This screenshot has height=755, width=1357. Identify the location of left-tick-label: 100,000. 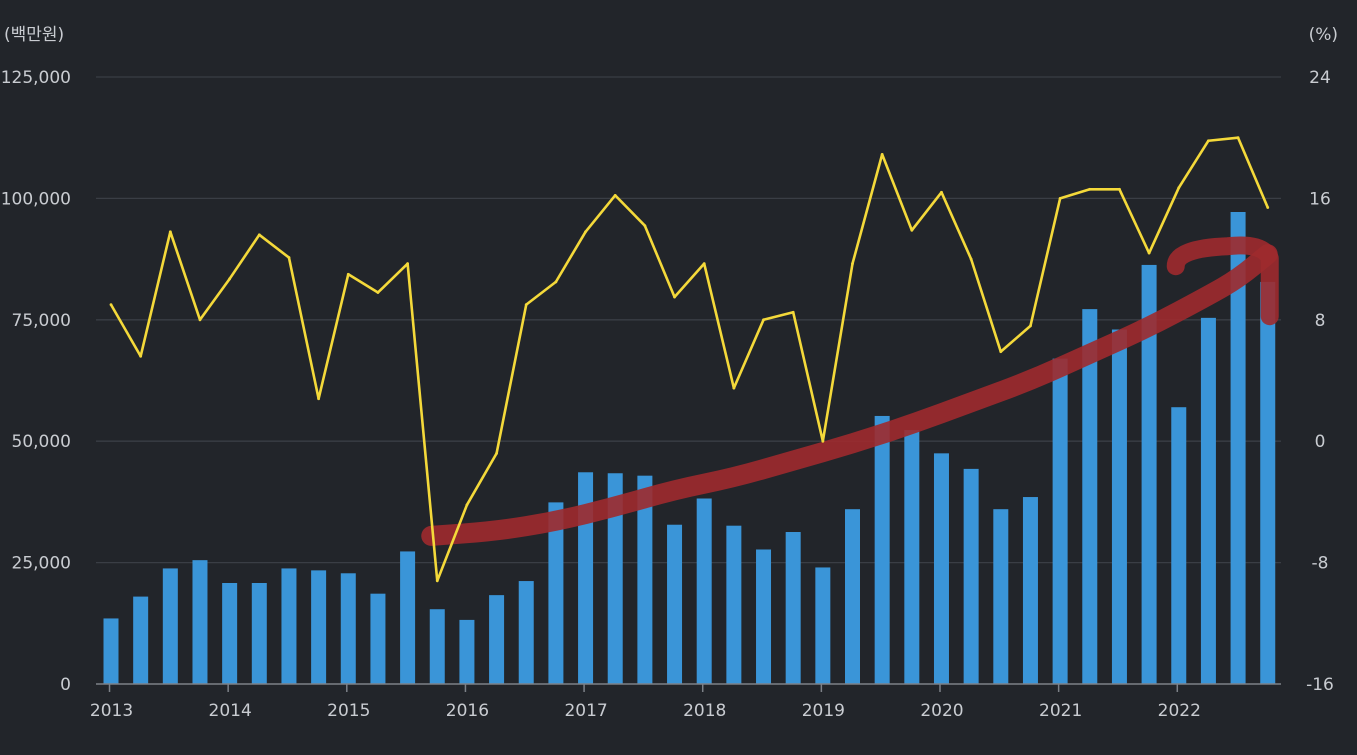
(36, 199).